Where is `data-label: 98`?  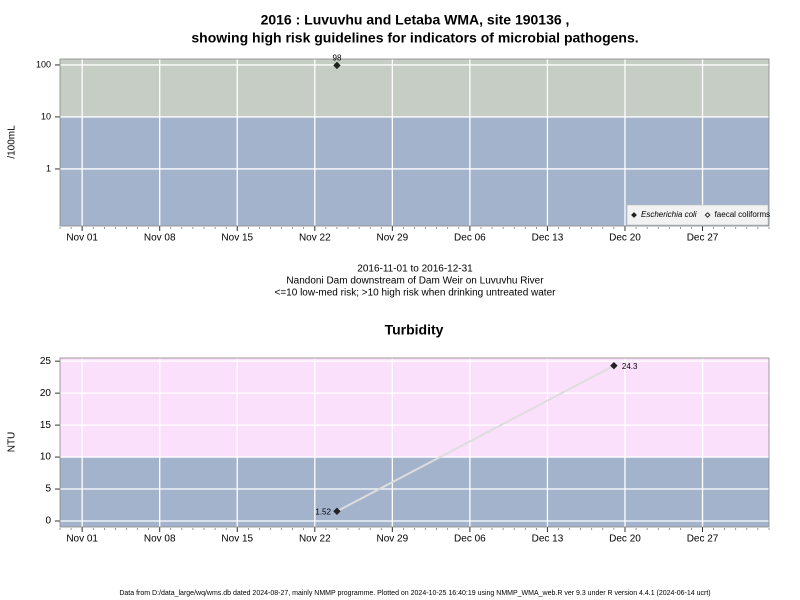 data-label: 98 is located at coordinates (337, 57).